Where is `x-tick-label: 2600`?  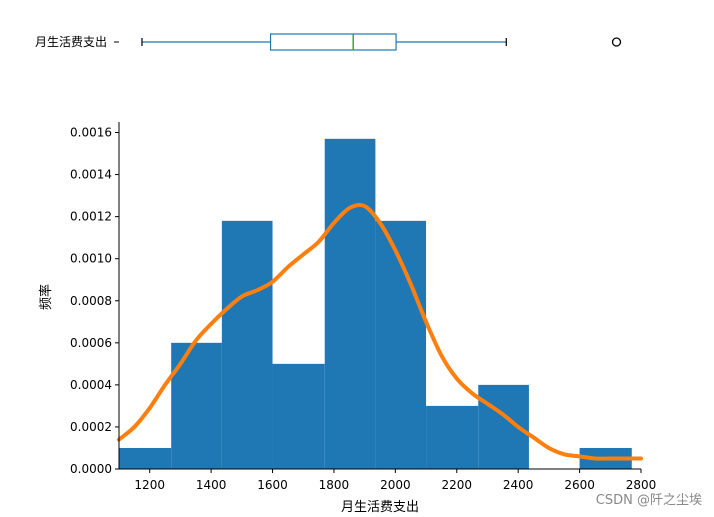 x-tick-label: 2600 is located at coordinates (579, 485).